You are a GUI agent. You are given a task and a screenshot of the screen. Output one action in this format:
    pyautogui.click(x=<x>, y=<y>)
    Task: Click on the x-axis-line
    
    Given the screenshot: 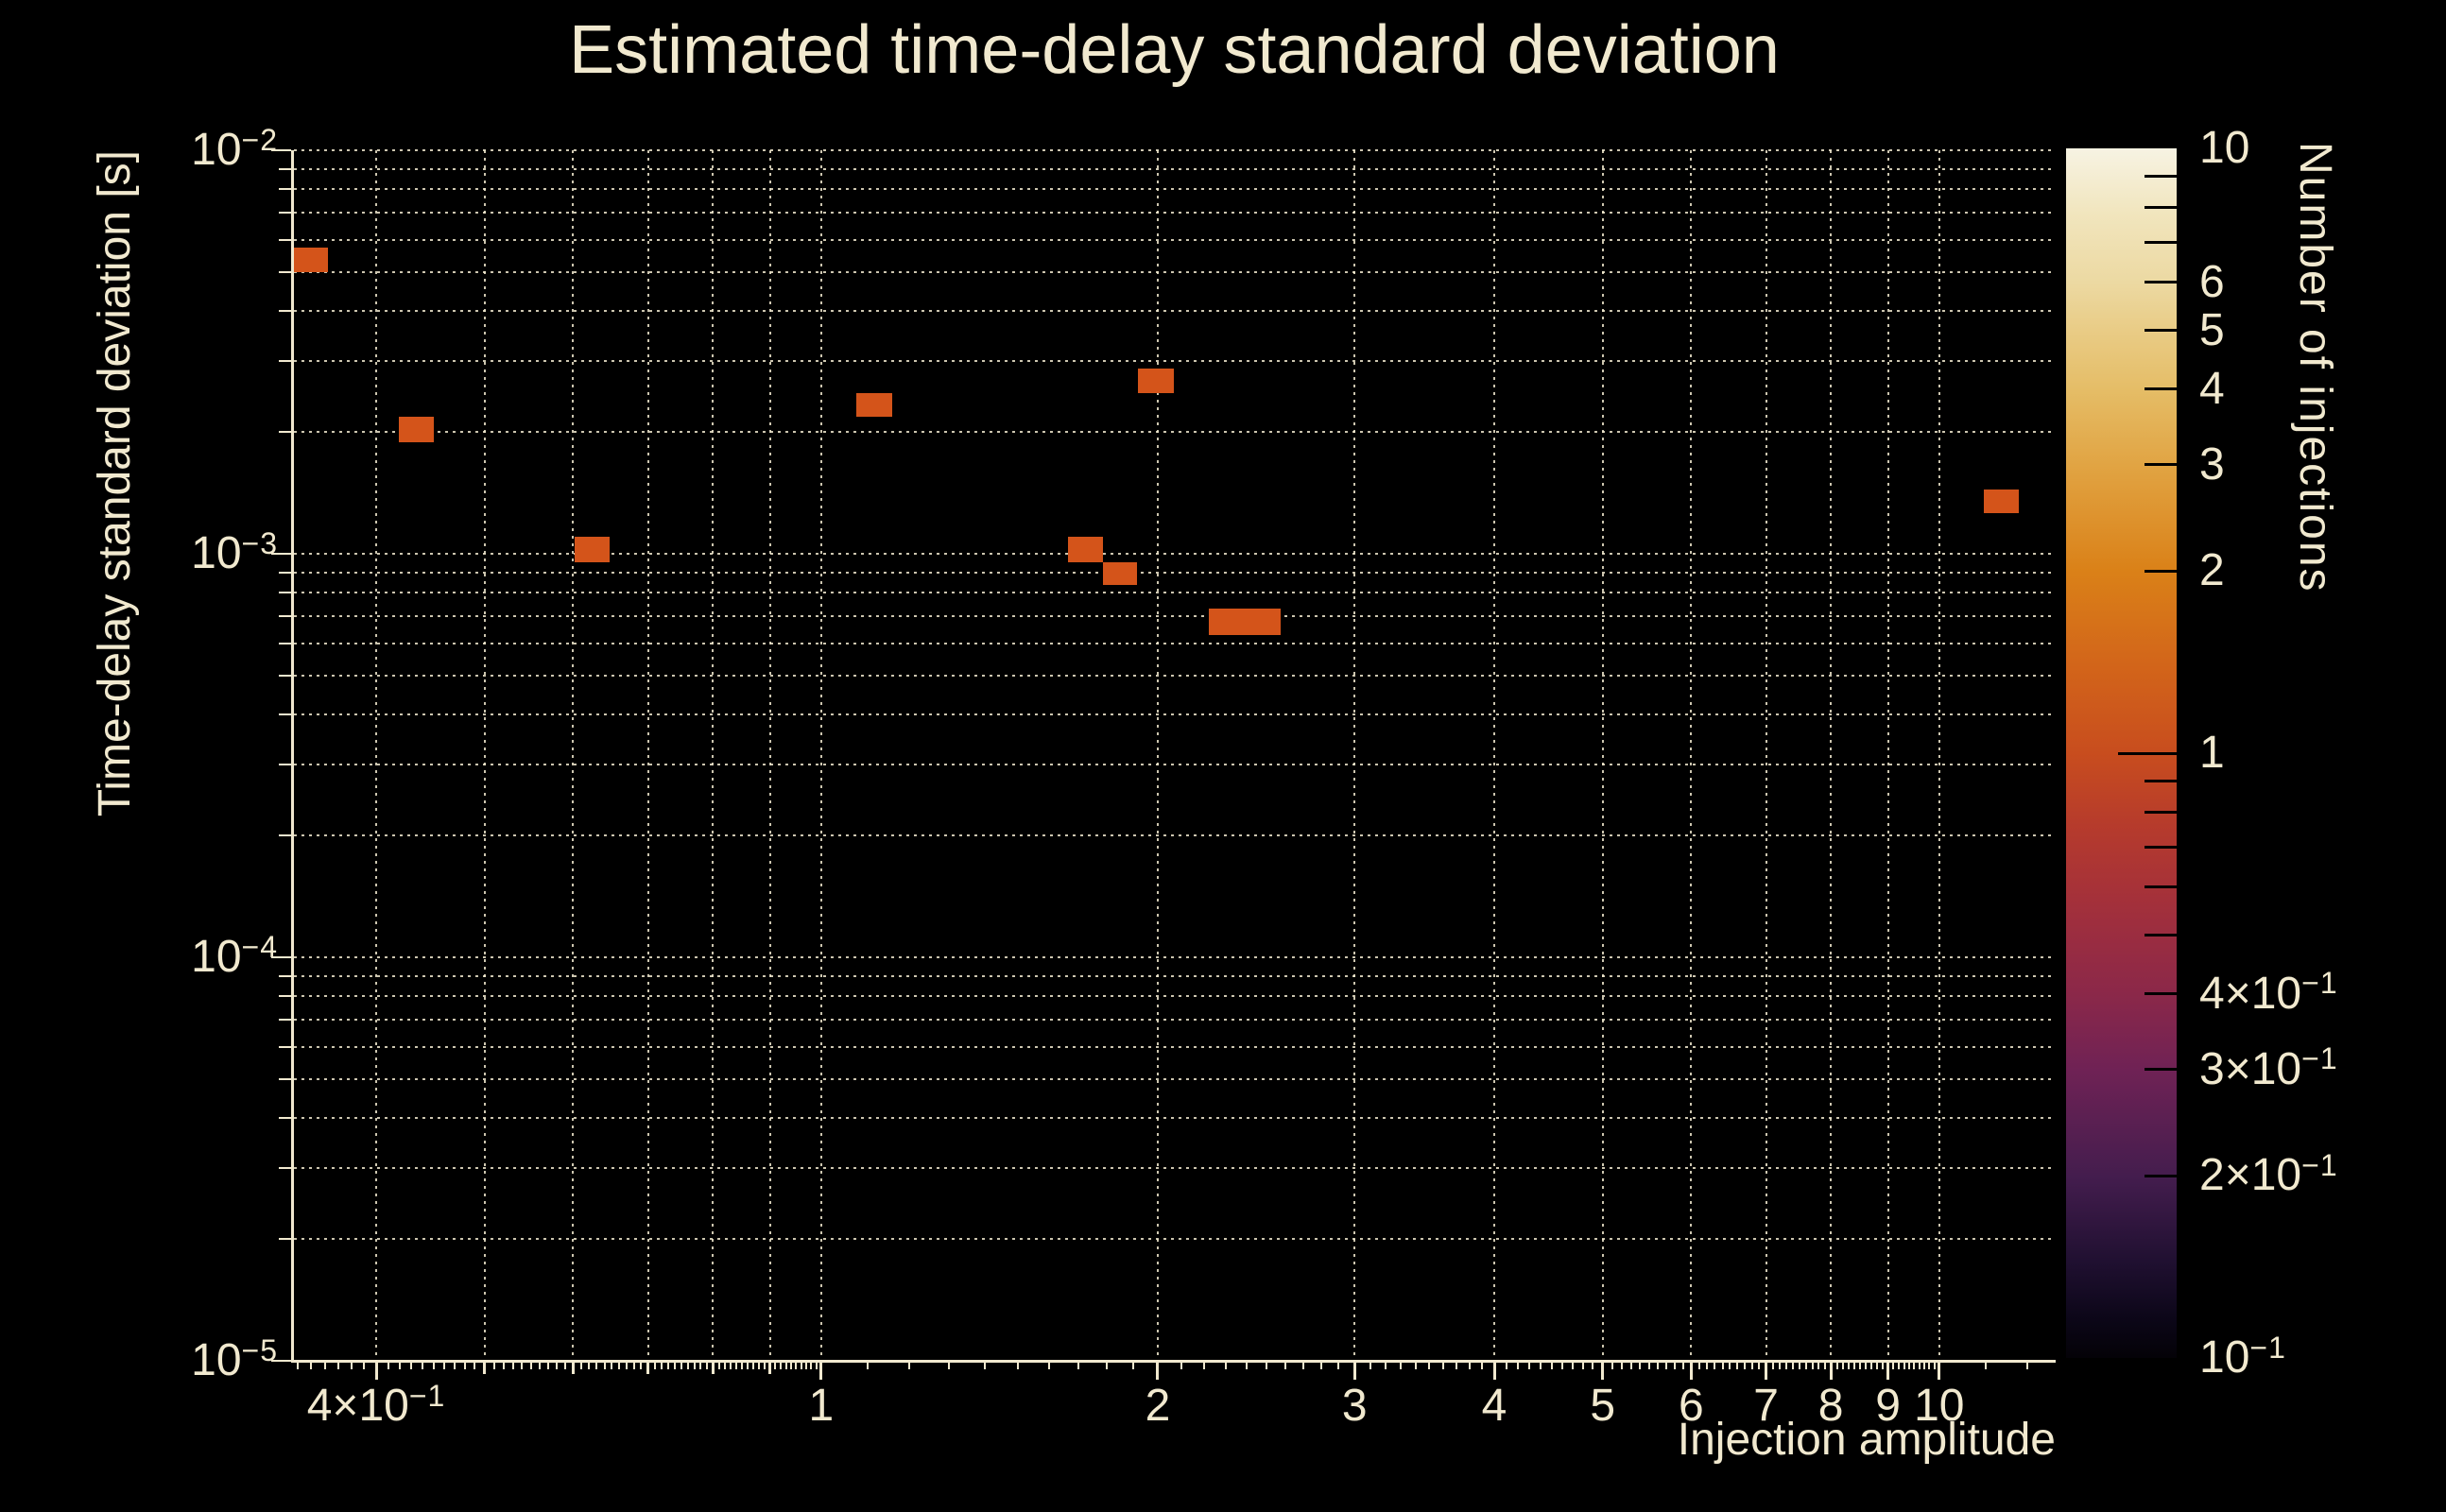 What is the action you would take?
    pyautogui.click(x=1173, y=1361)
    